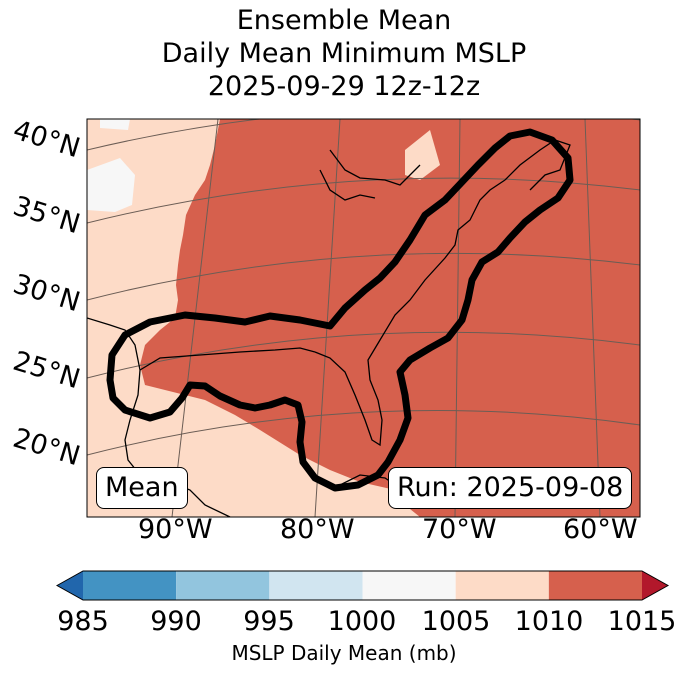 The height and width of the screenshot is (674, 688). Describe the element at coordinates (111, 185) in the screenshot. I see `field-1000-1005-patch` at that location.